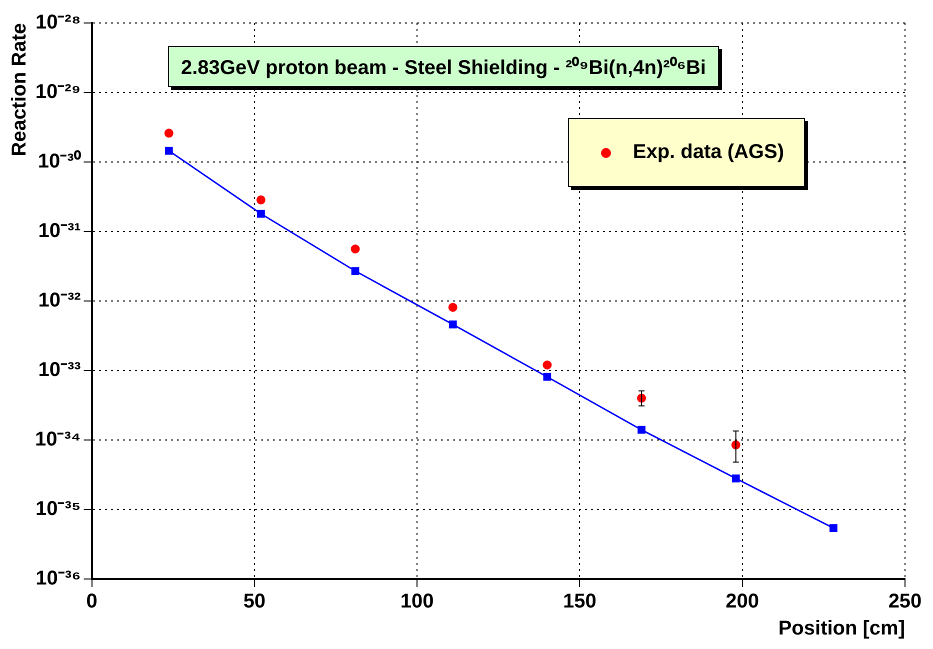  I want to click on x-tick-label: 250, so click(905, 601).